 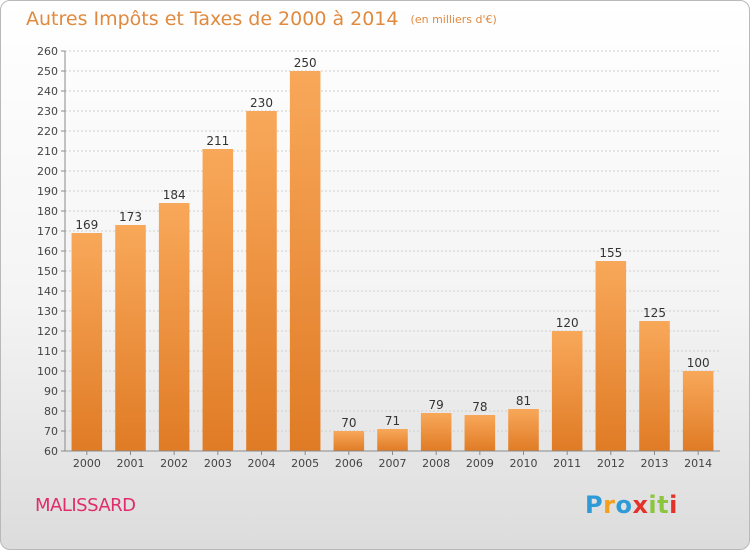 What do you see at coordinates (262, 463) in the screenshot?
I see `x-tick-label: 2004` at bounding box center [262, 463].